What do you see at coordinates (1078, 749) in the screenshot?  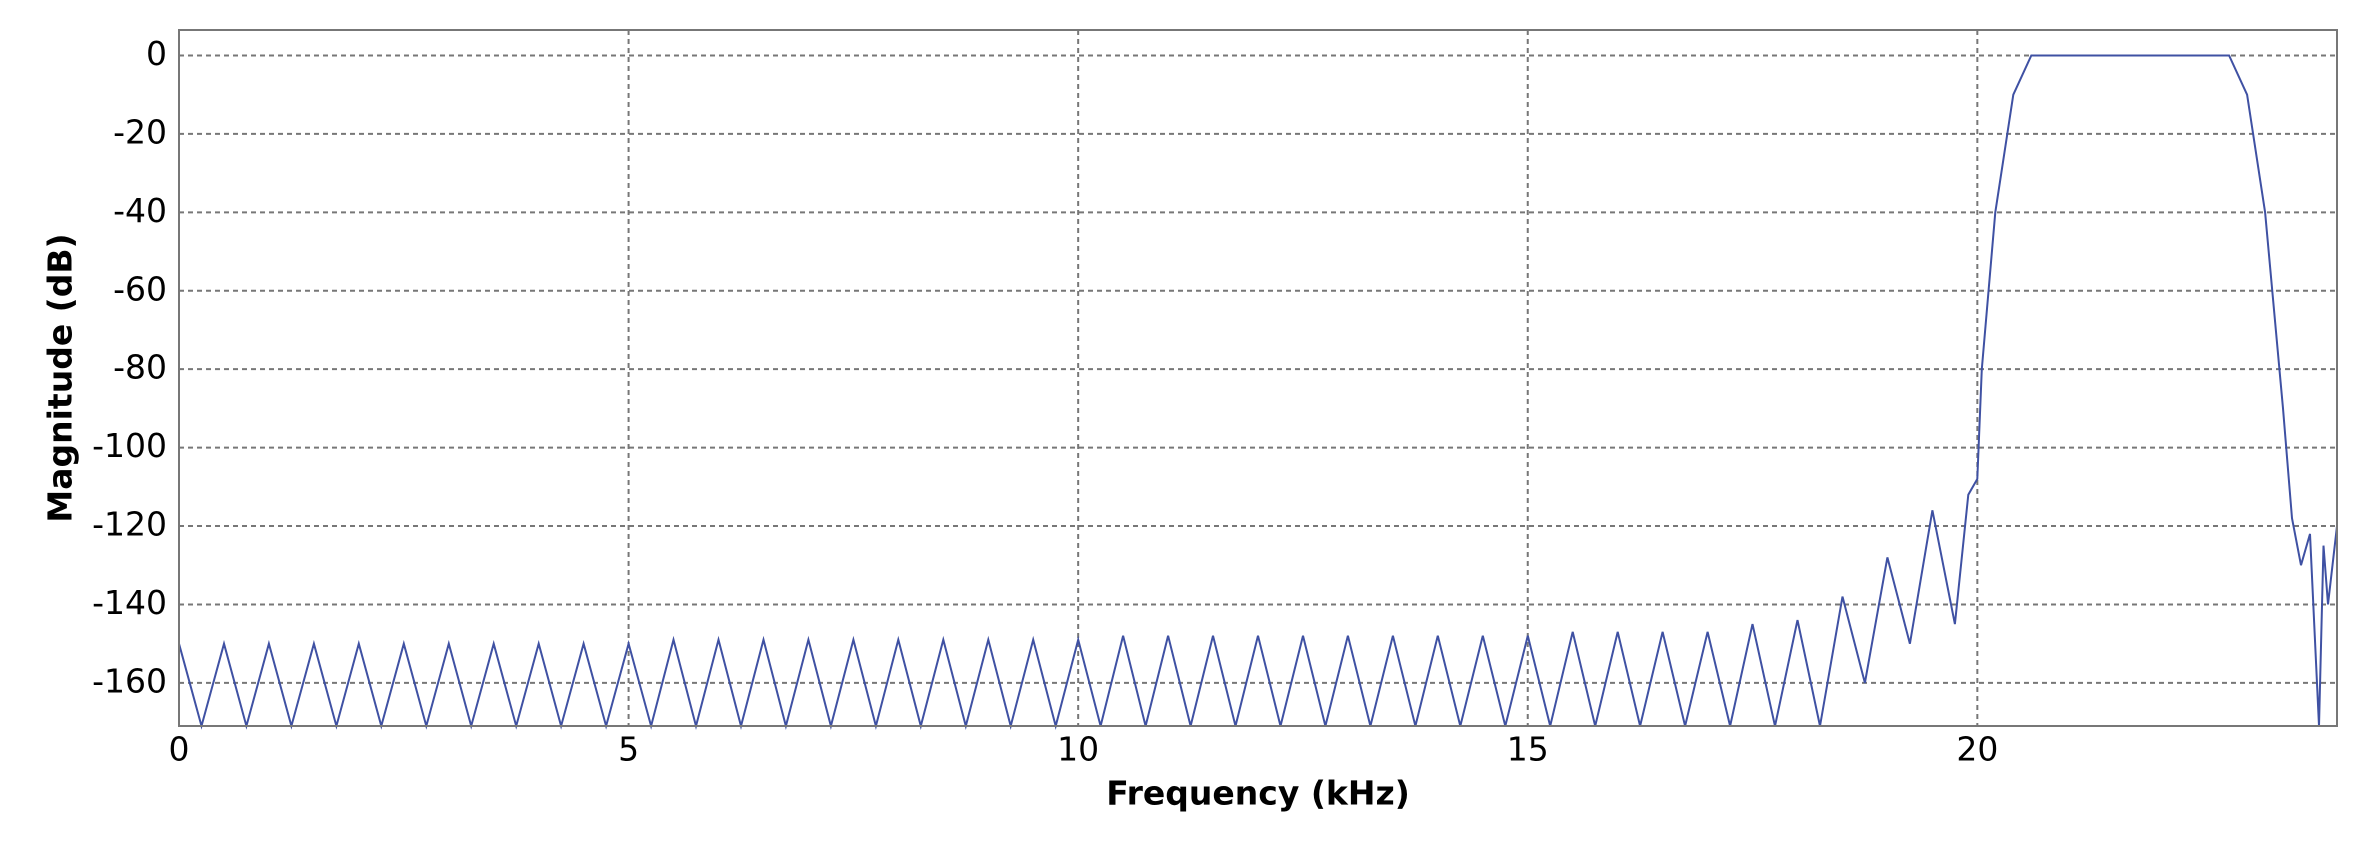 I see `x-tick-label: 10` at bounding box center [1078, 749].